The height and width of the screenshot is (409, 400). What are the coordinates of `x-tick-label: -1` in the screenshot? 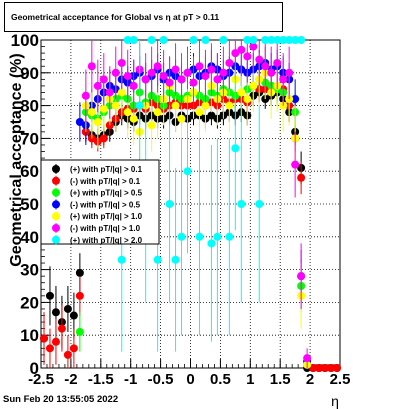 It's located at (130, 379).